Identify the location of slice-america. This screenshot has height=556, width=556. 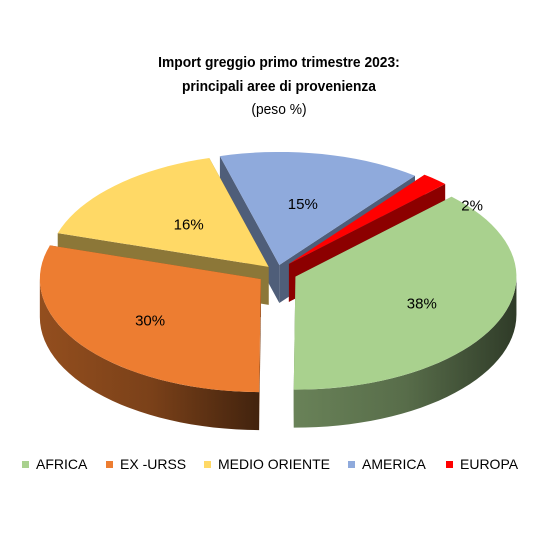
(317, 208).